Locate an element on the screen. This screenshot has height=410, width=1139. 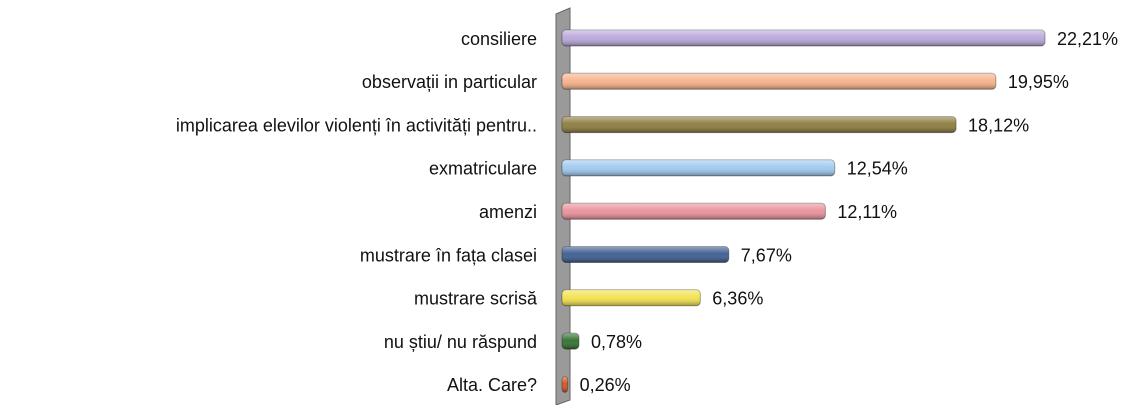
category-label: consiliere is located at coordinates (499, 39).